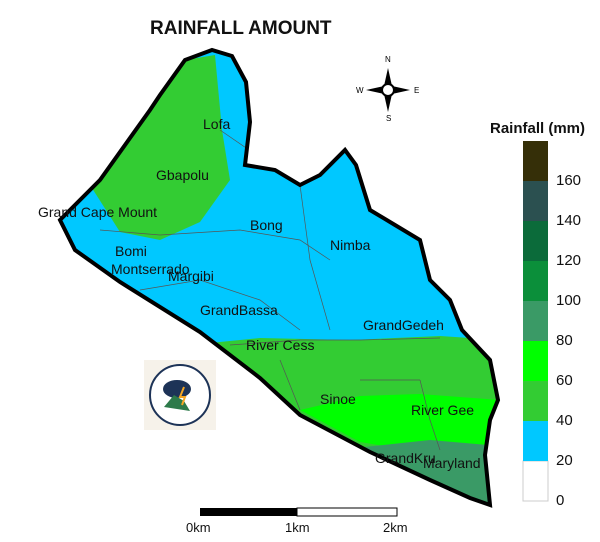 Image resolution: width=600 pixels, height=542 pixels. Describe the element at coordinates (389, 118) in the screenshot. I see `compass-s: S` at that location.